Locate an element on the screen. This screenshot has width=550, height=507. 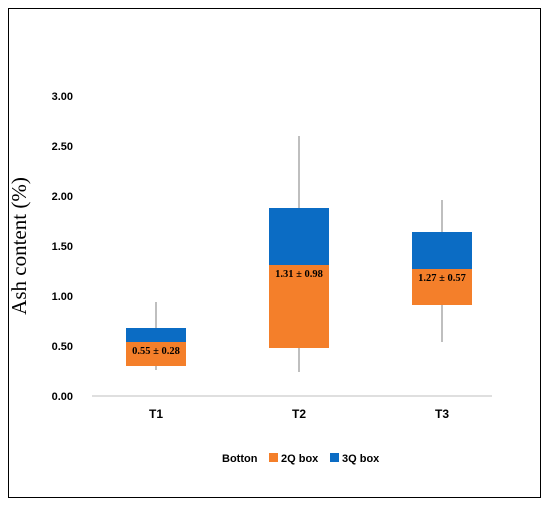
data-label: 1.31 ± 0.98 is located at coordinates (299, 274).